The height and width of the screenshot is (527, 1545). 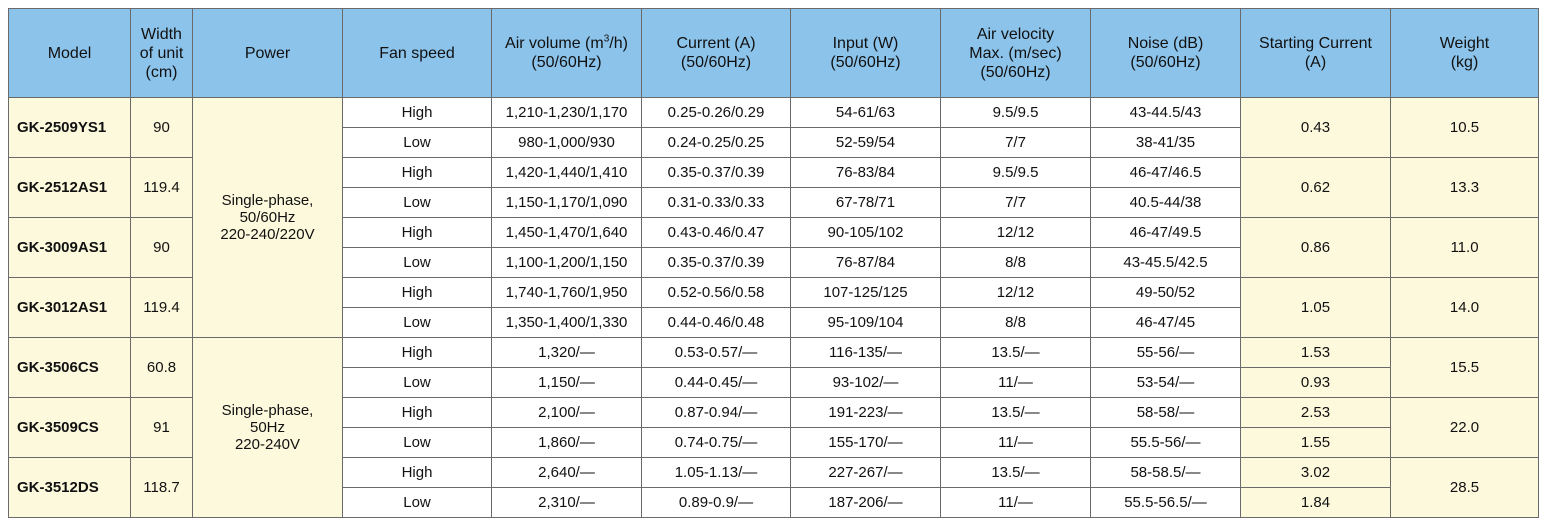 I want to click on weight-cell: 10.5, so click(x=1464, y=127).